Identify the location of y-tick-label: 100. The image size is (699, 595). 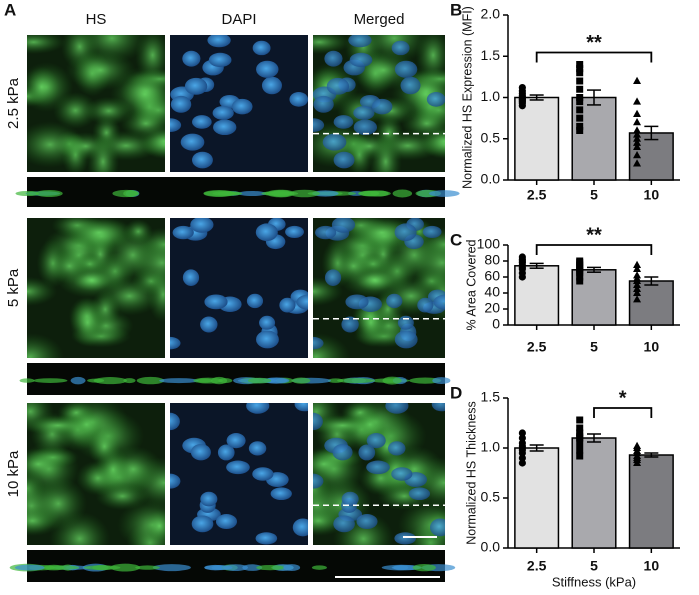
(489, 244).